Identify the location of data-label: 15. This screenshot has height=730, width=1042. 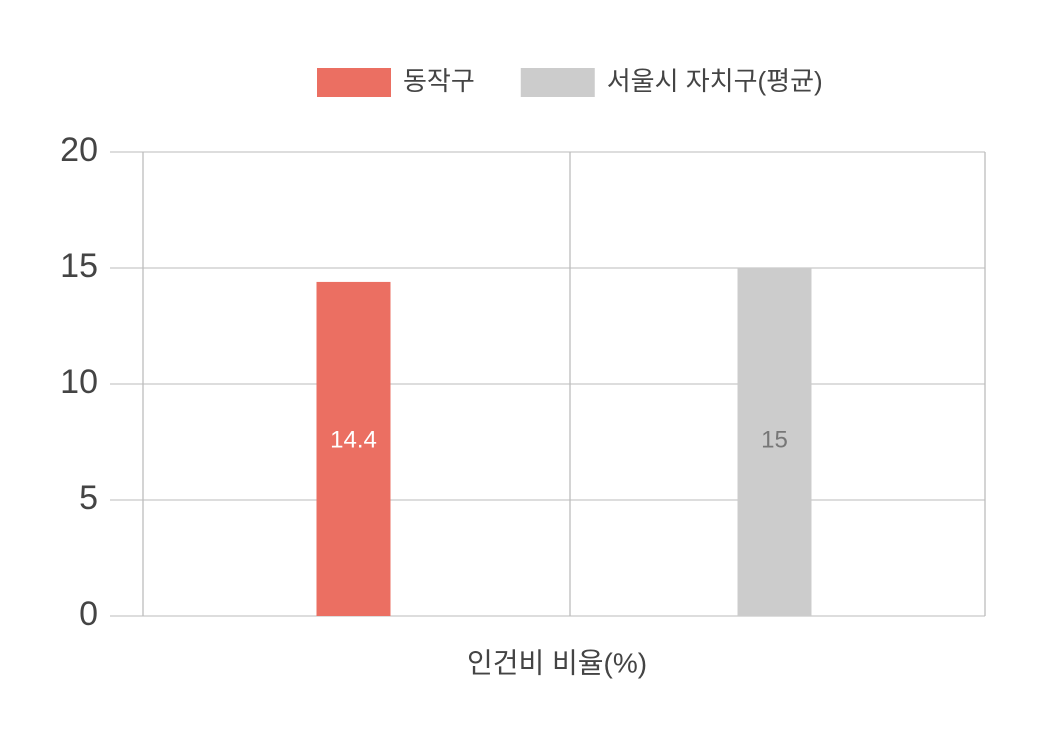
(774, 439).